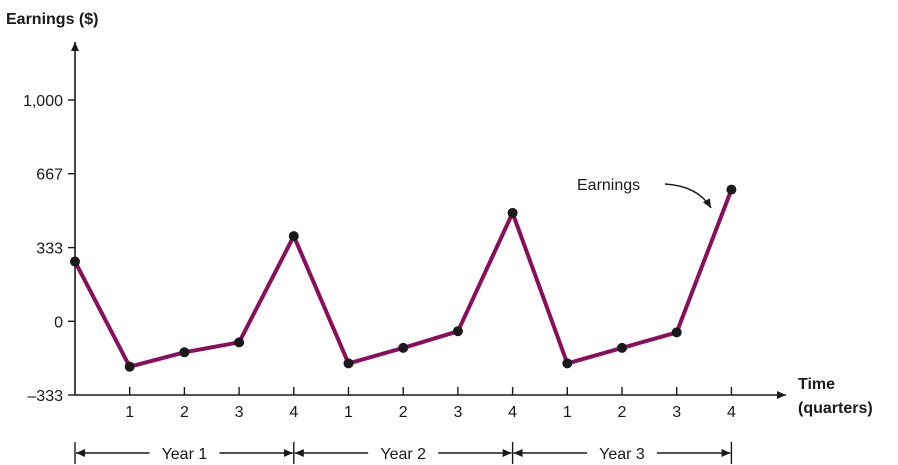  What do you see at coordinates (816, 384) in the screenshot?
I see `x-axis-title: Time` at bounding box center [816, 384].